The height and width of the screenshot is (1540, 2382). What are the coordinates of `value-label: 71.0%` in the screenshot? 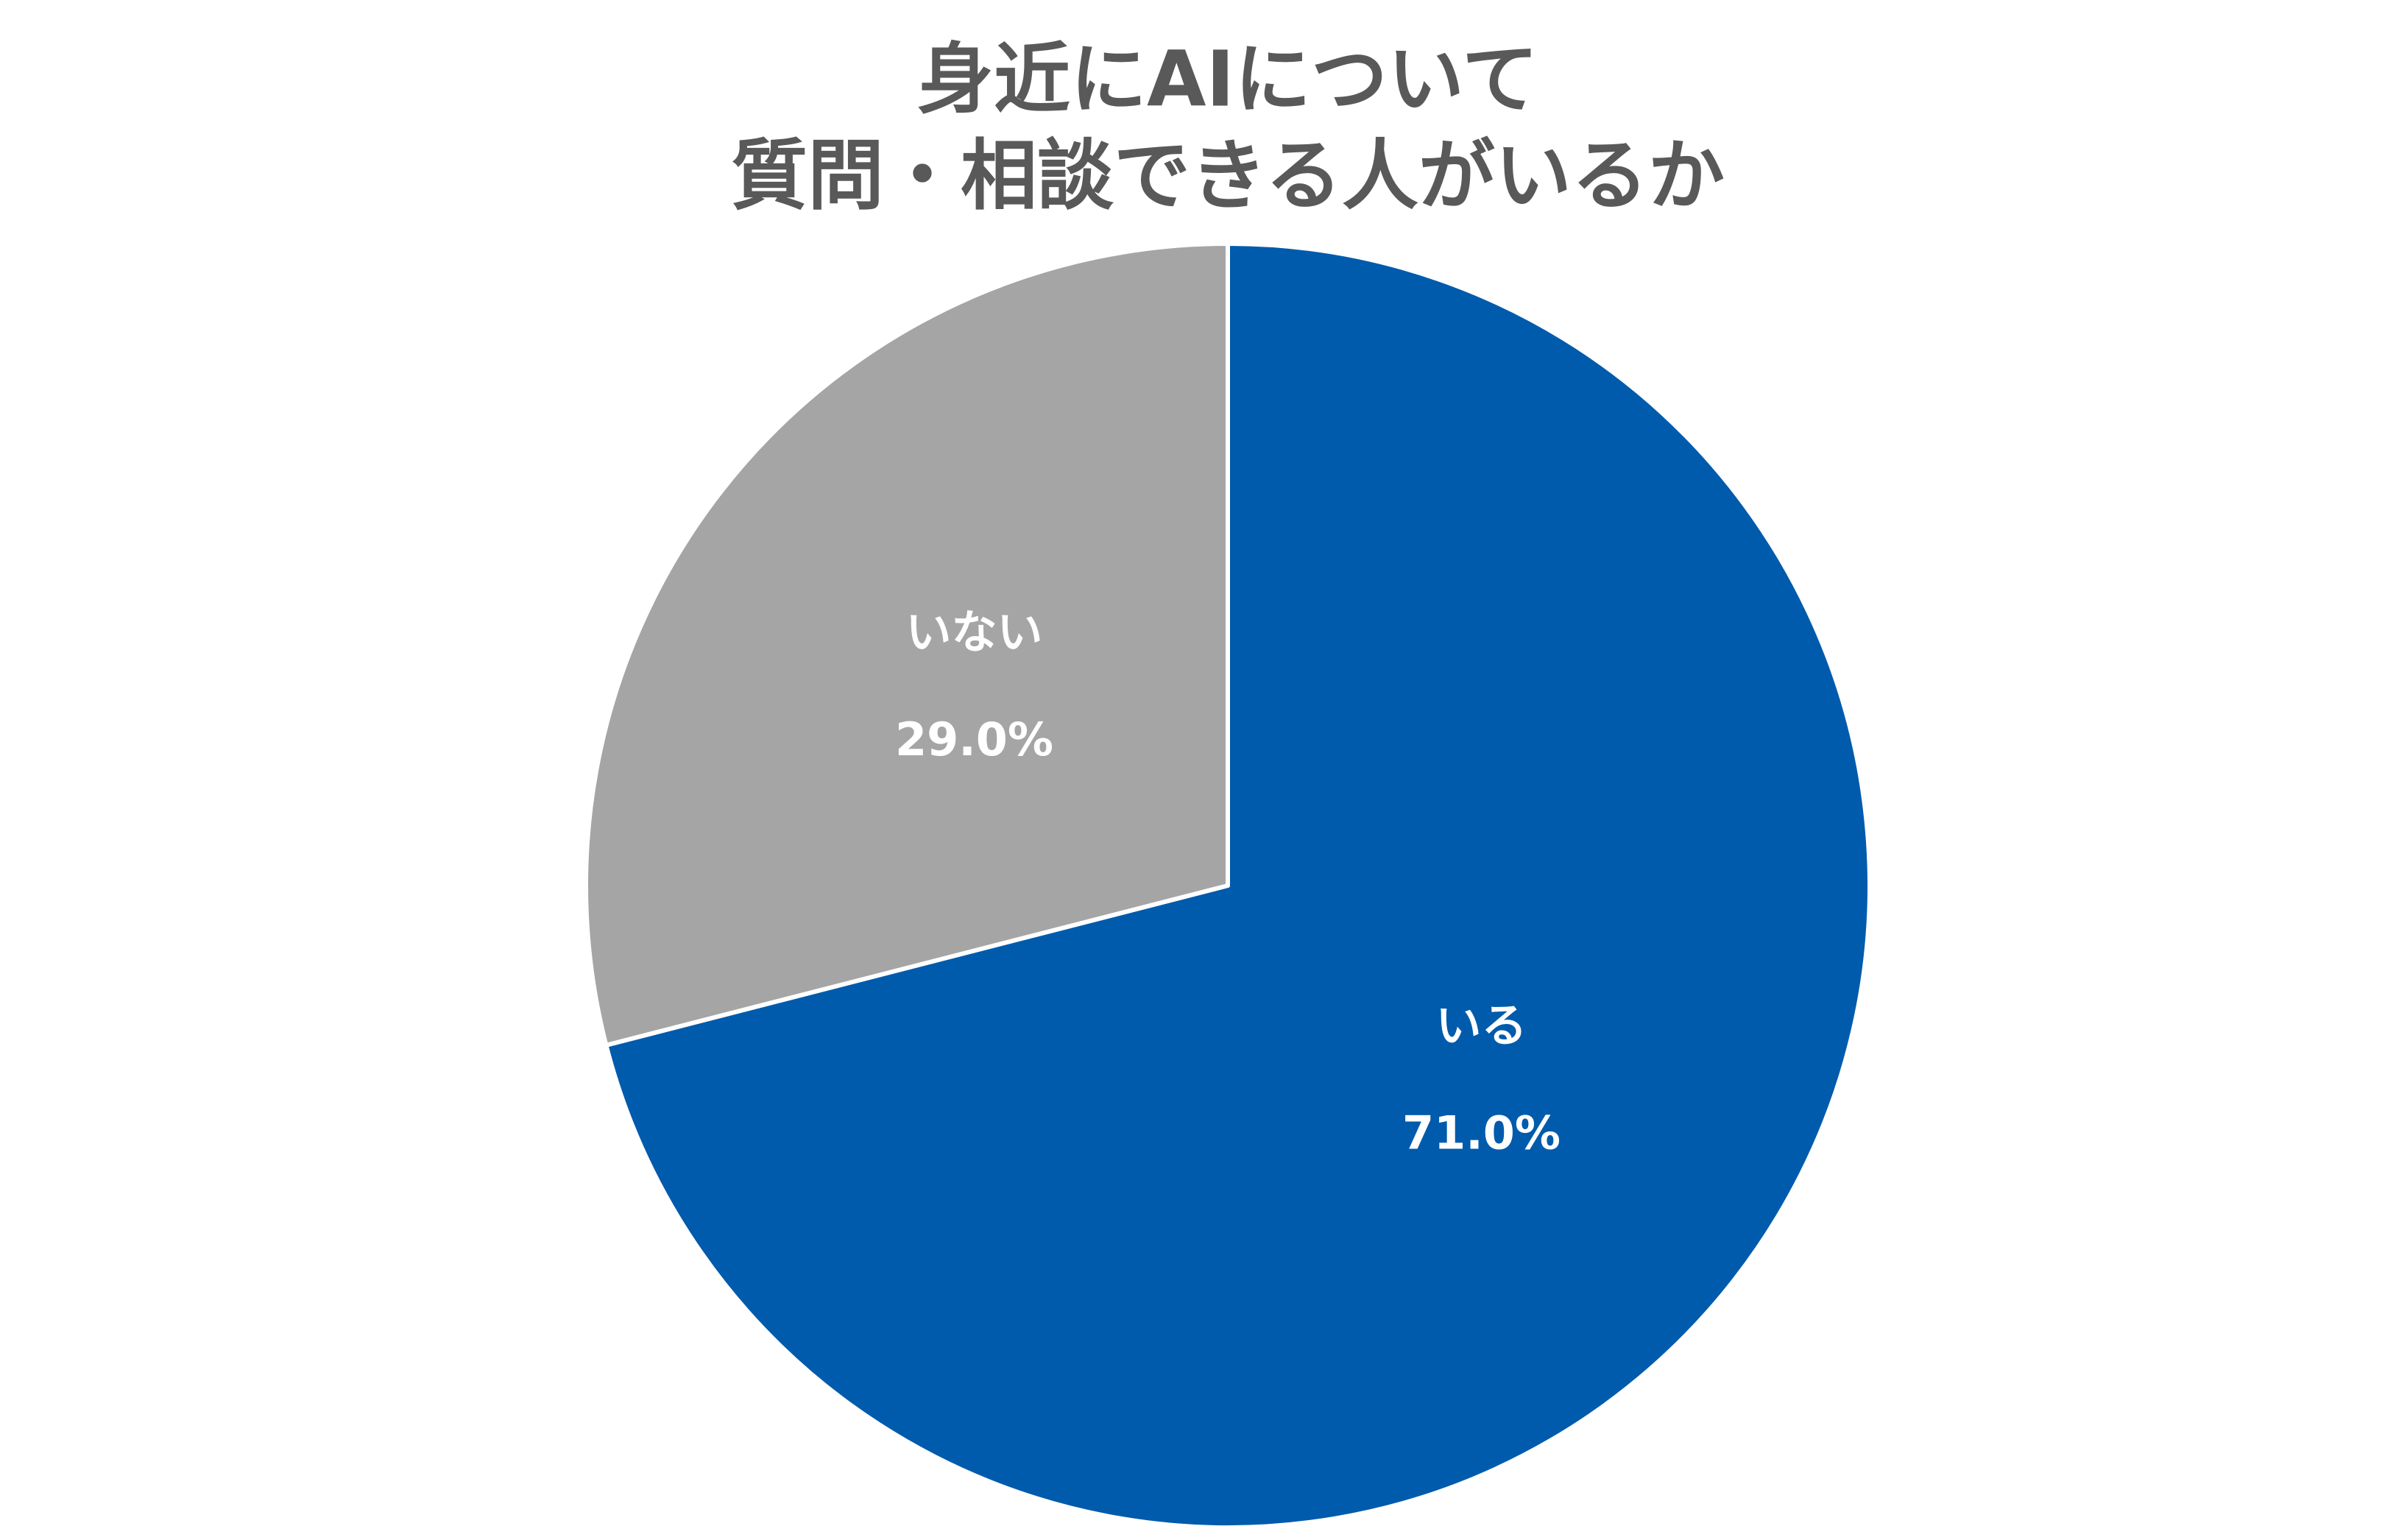 It's located at (1481, 1132).